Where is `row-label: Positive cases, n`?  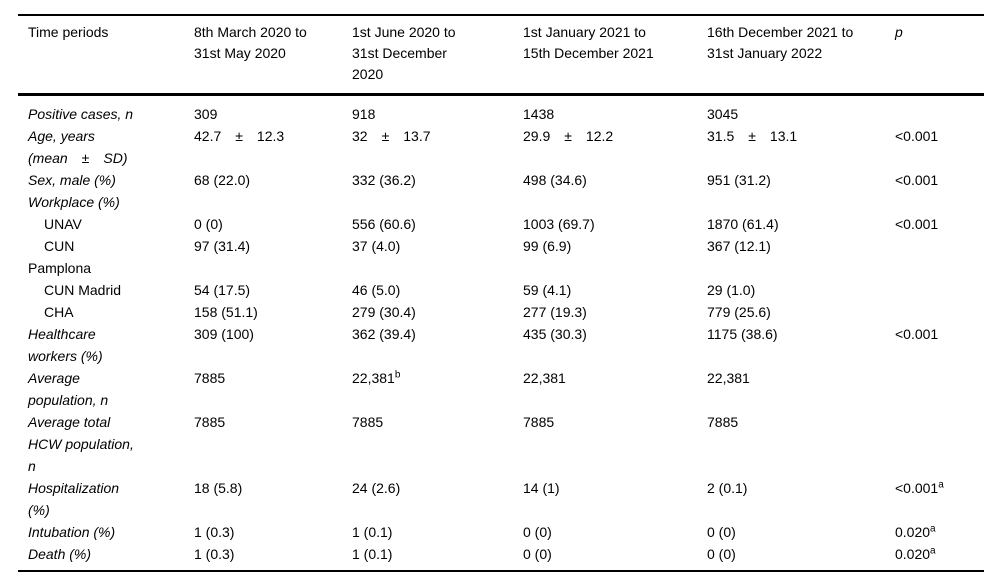
row-label: Positive cases, n is located at coordinates (81, 114).